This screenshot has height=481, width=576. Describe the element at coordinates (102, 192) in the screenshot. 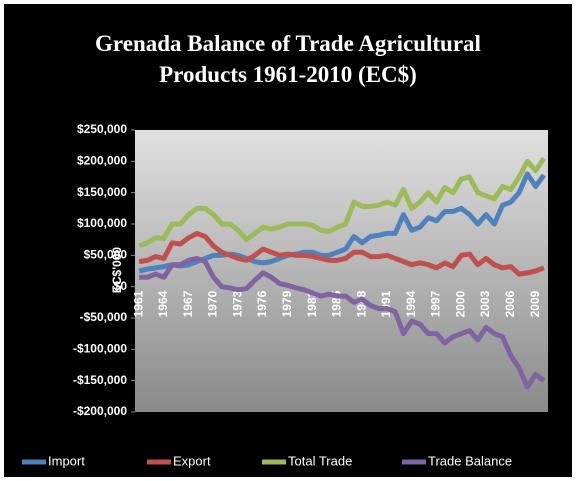

I see `y-tick-label: $150,000` at that location.